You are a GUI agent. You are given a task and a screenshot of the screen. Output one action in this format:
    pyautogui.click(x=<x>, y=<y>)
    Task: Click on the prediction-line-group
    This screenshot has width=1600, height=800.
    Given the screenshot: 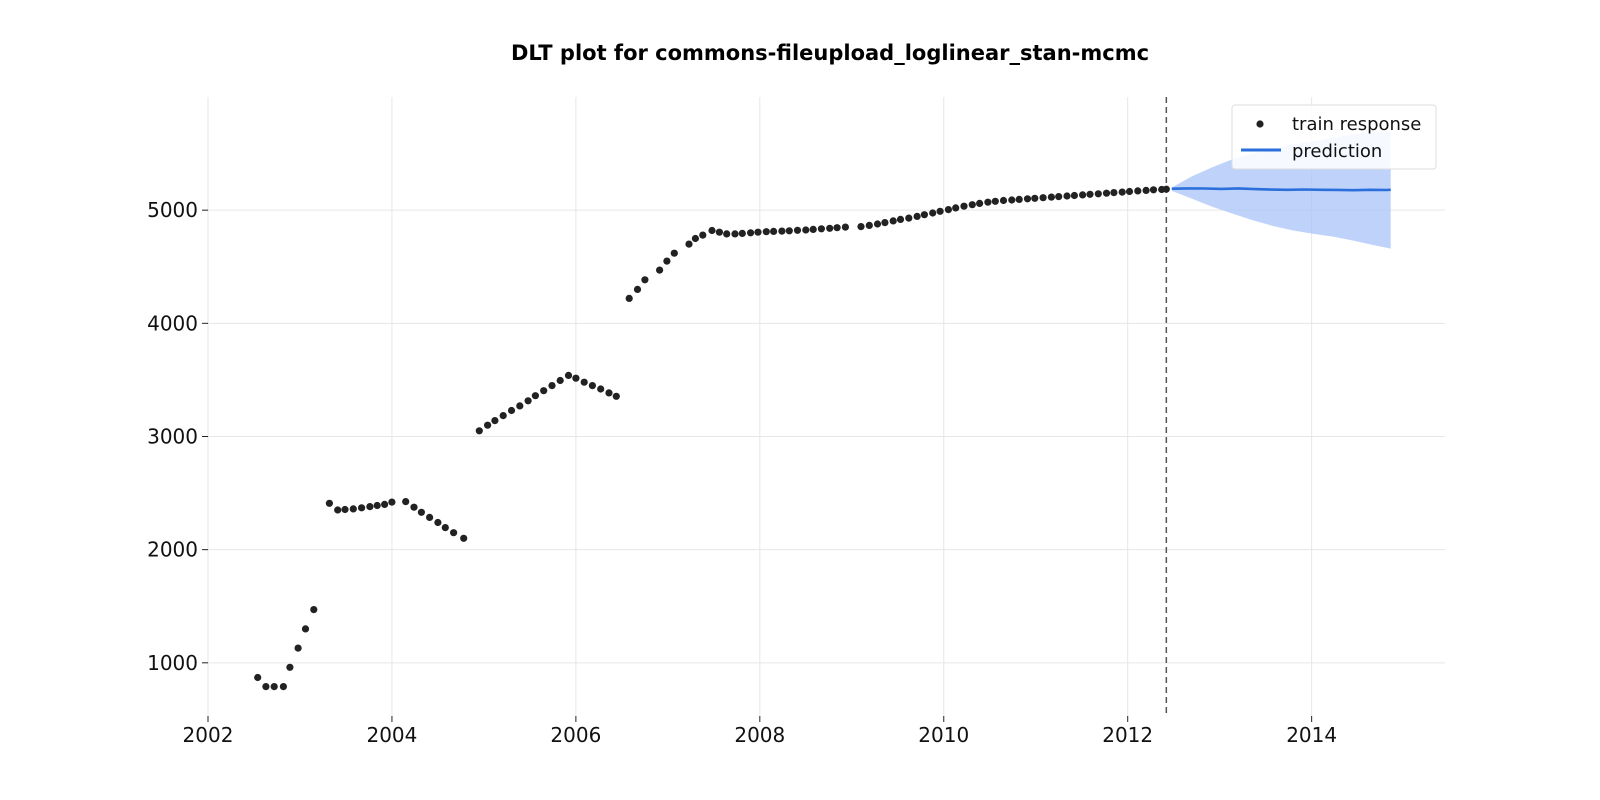 What is the action you would take?
    pyautogui.click(x=1281, y=189)
    